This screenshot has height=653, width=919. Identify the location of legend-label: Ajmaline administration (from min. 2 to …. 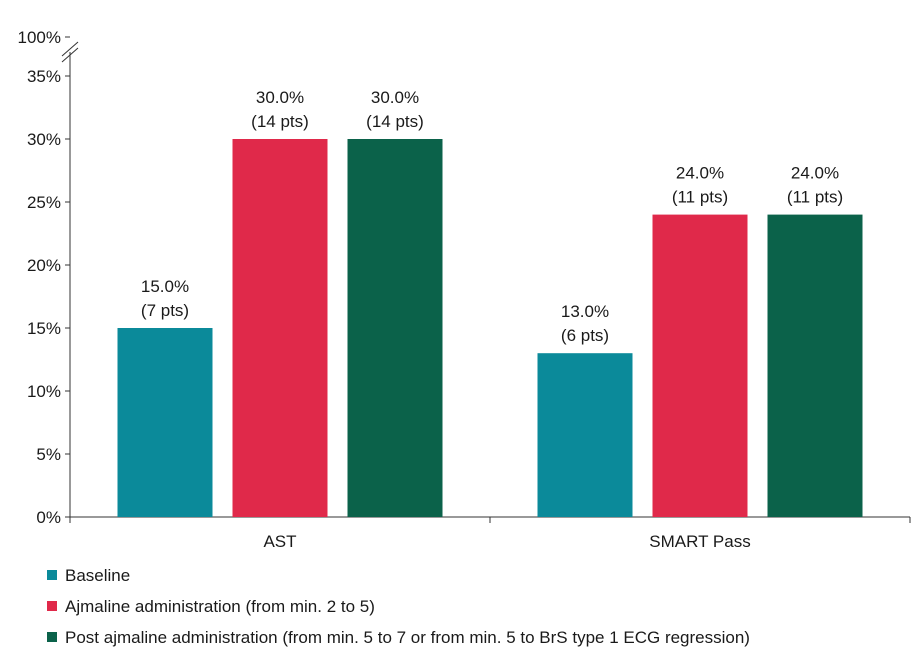
(220, 606).